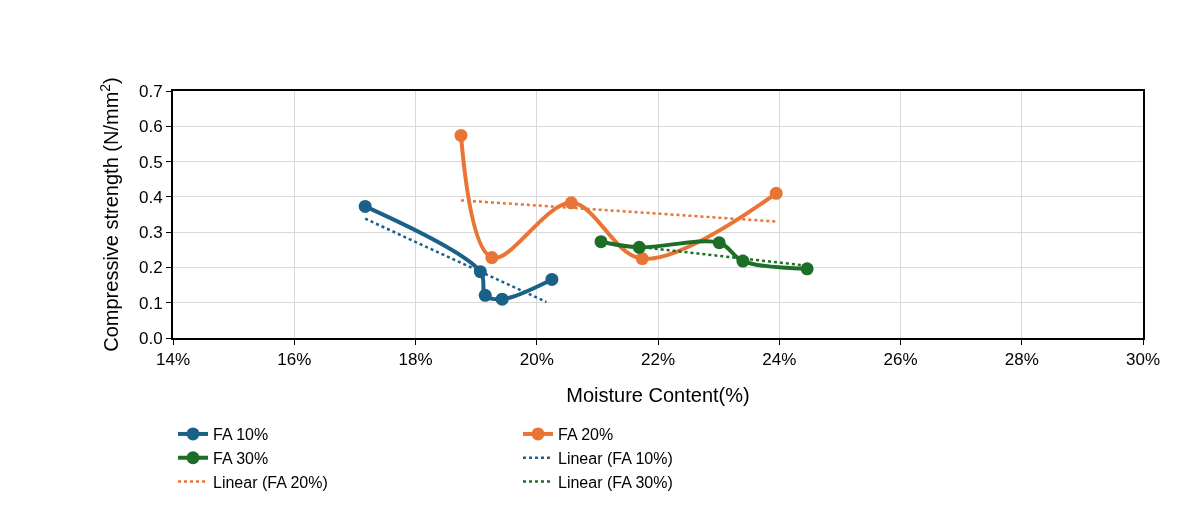 Image resolution: width=1186 pixels, height=511 pixels. What do you see at coordinates (658, 360) in the screenshot?
I see `x-tick-label: 22%` at bounding box center [658, 360].